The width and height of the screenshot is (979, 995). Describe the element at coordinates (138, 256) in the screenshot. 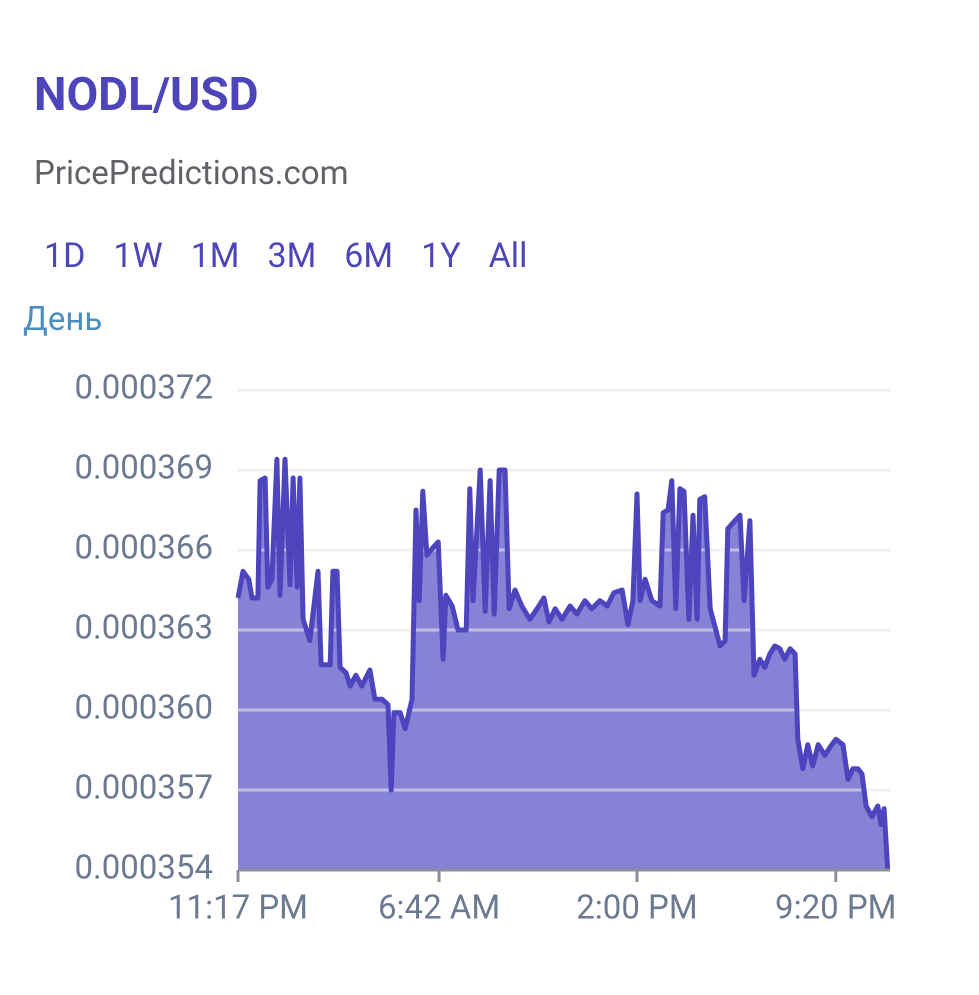

I see `range-button: 1W` at that location.